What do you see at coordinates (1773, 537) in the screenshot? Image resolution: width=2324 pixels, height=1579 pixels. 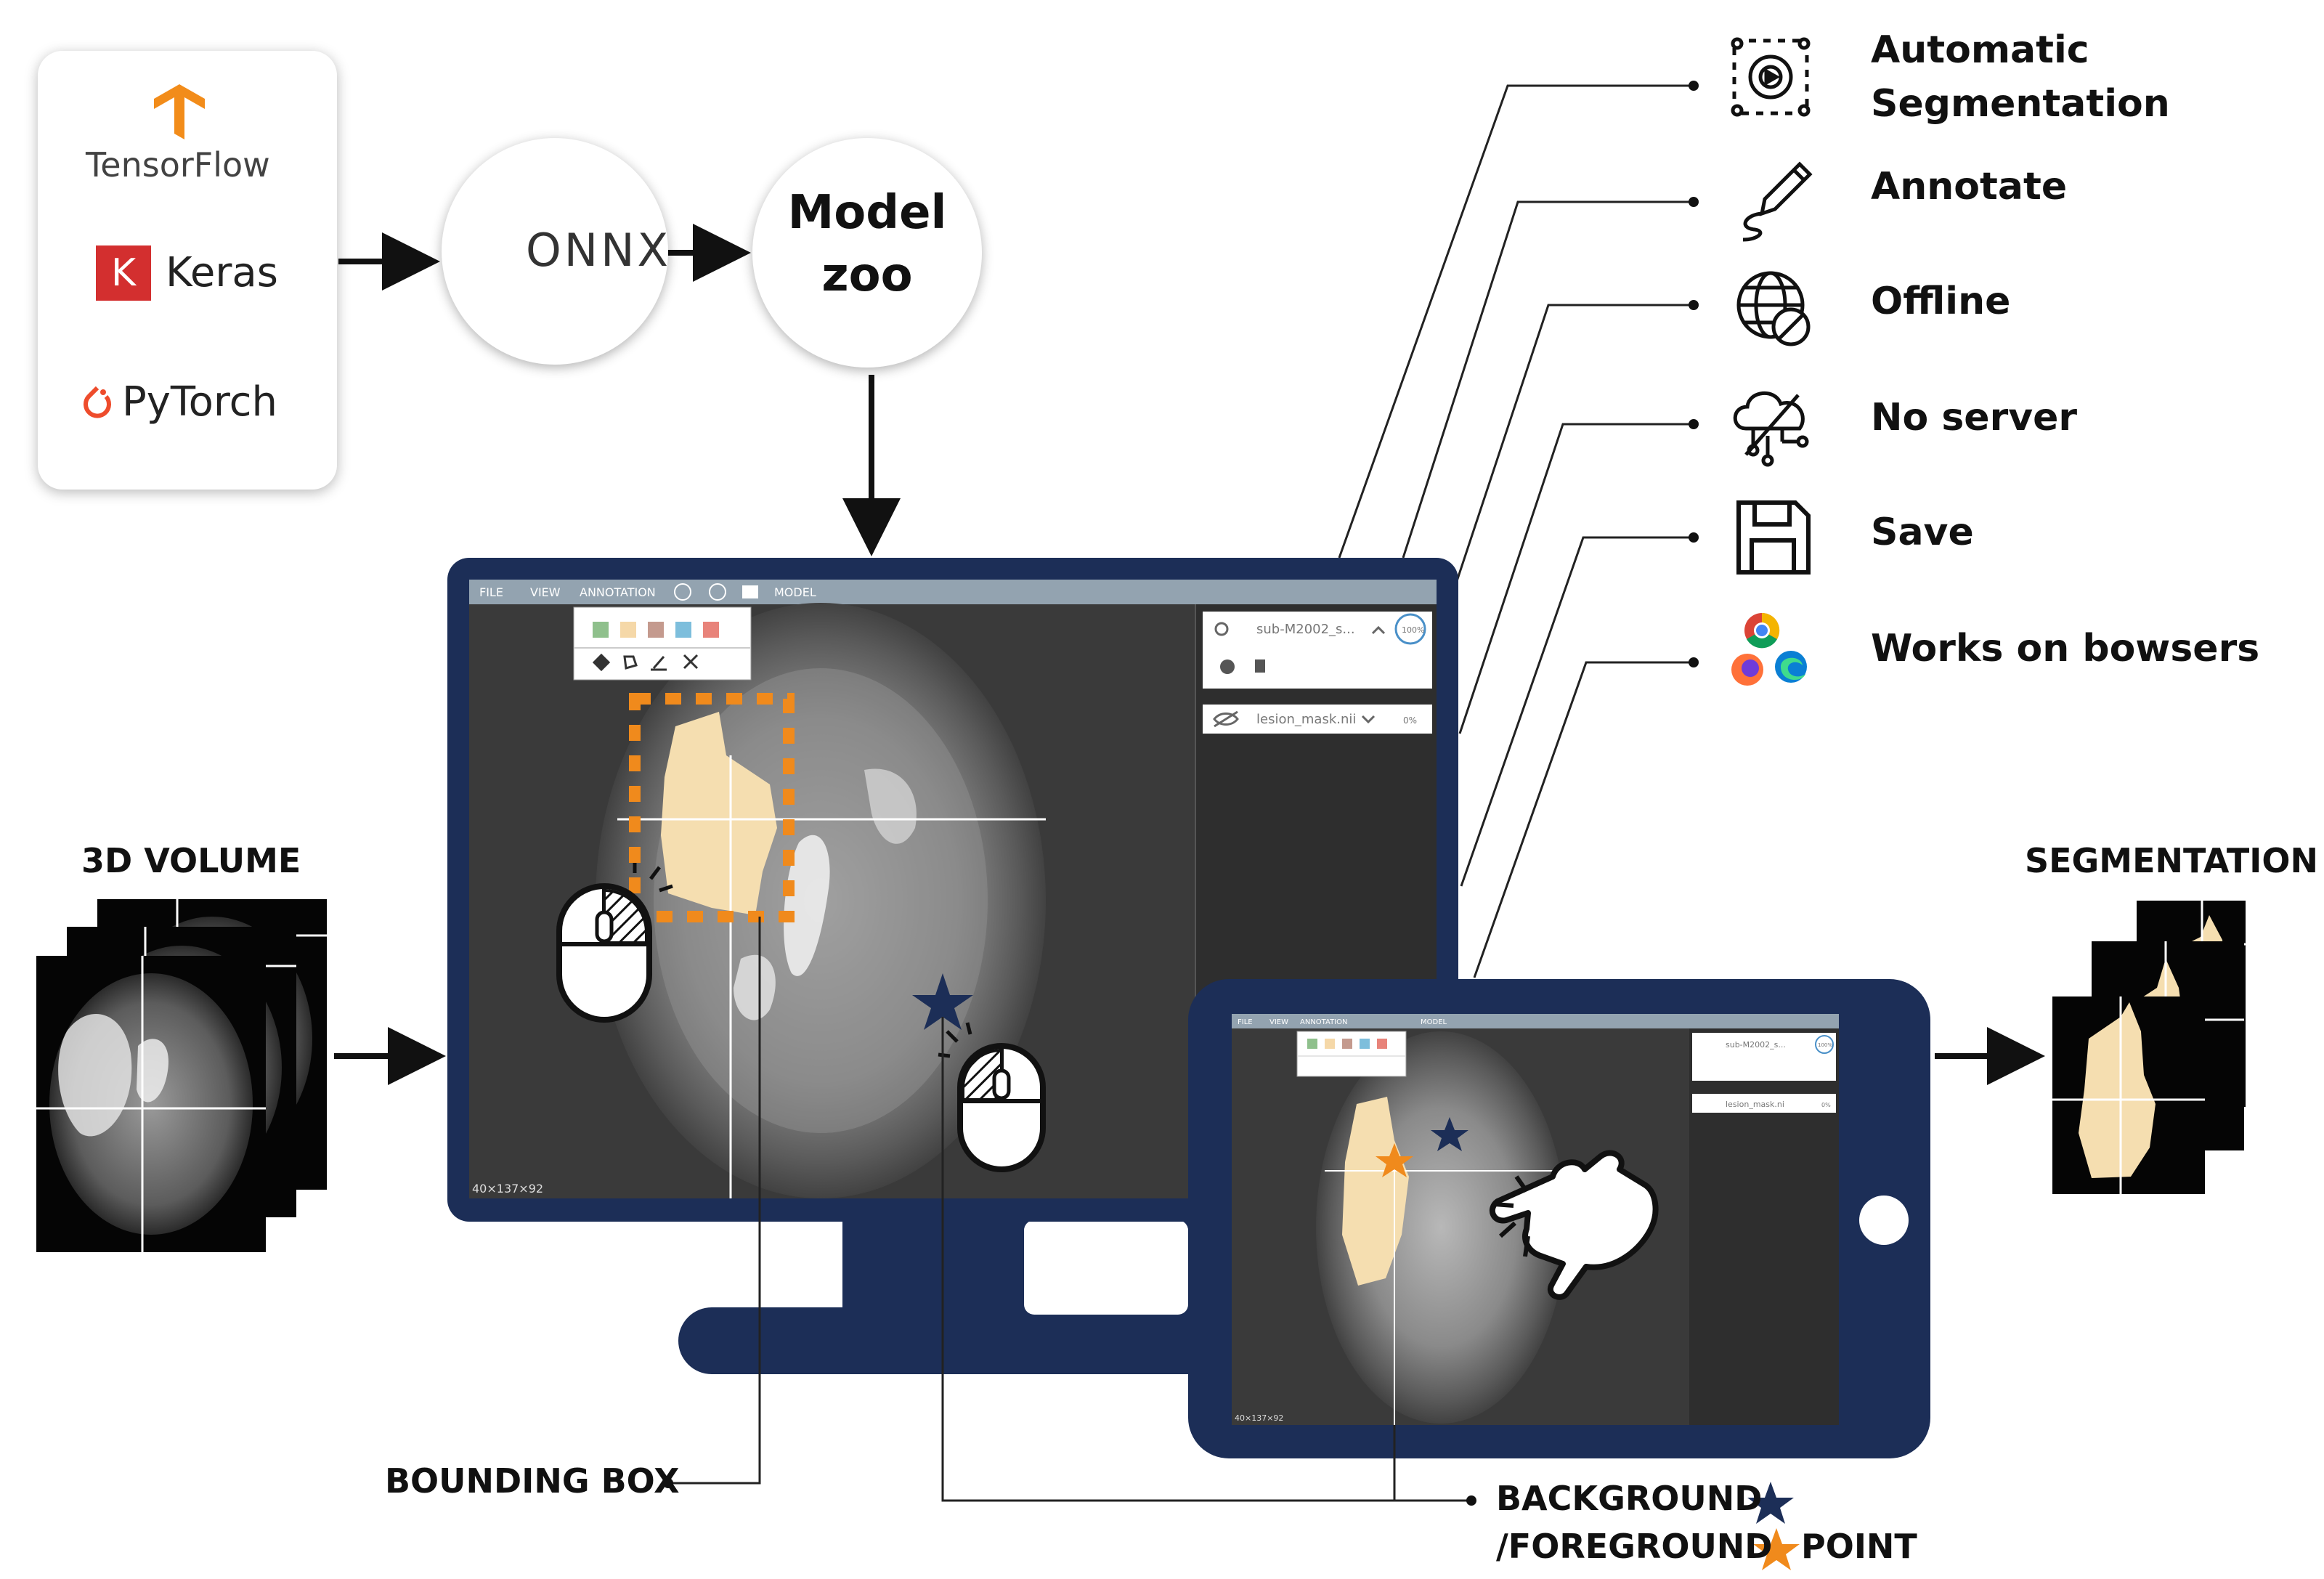 I see `save-floppy-icon` at bounding box center [1773, 537].